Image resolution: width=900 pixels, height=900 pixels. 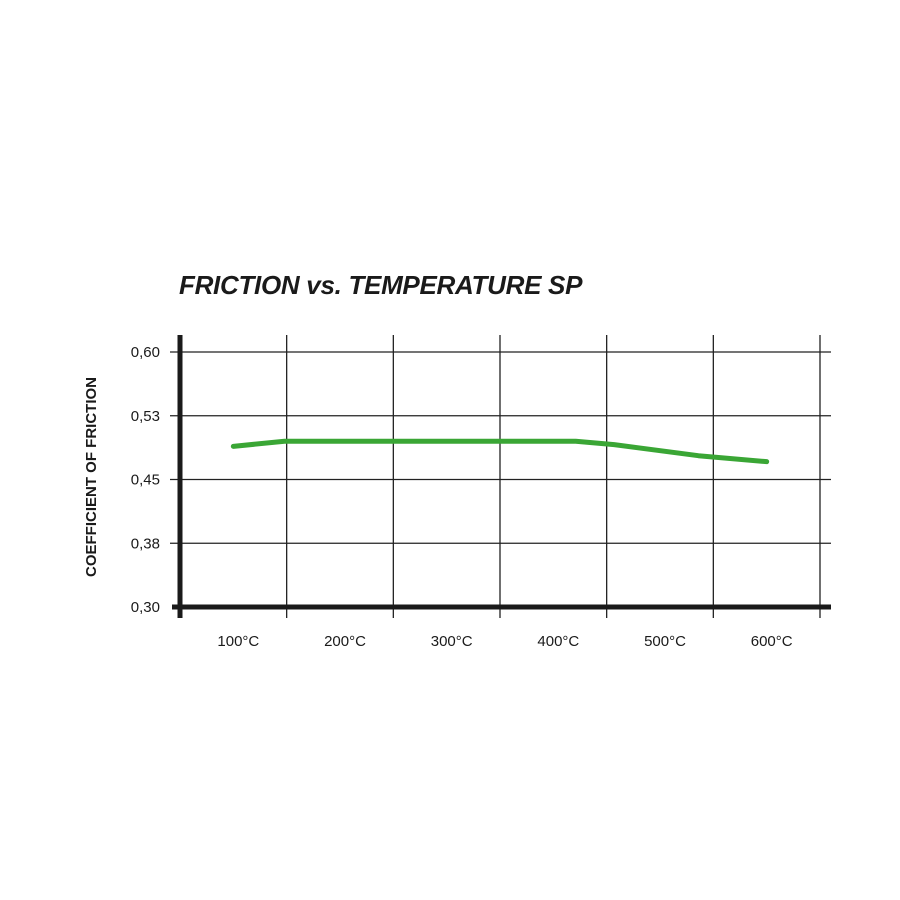 I want to click on y-tick-label: 0,60, so click(x=145, y=352).